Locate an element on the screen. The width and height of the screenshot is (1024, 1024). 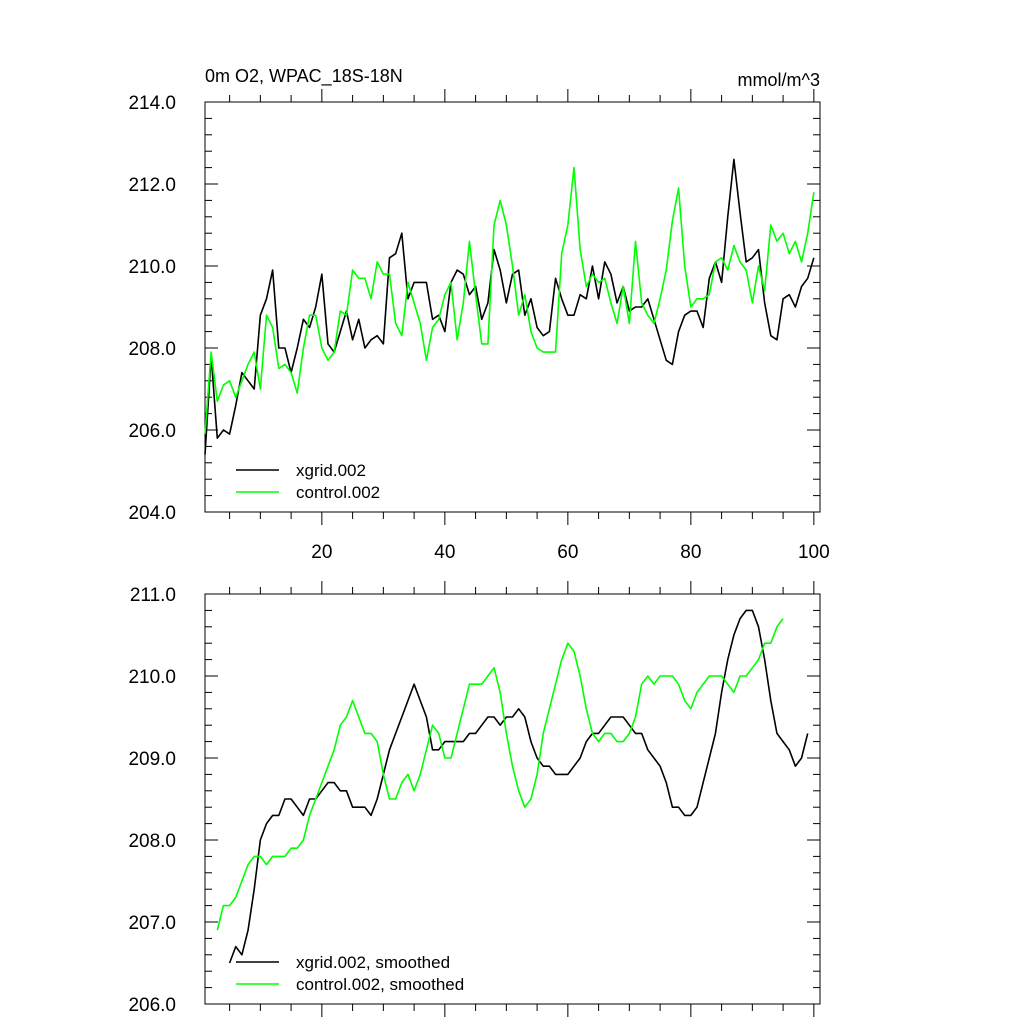
legend-label: control.002, smoothed is located at coordinates (380, 984).